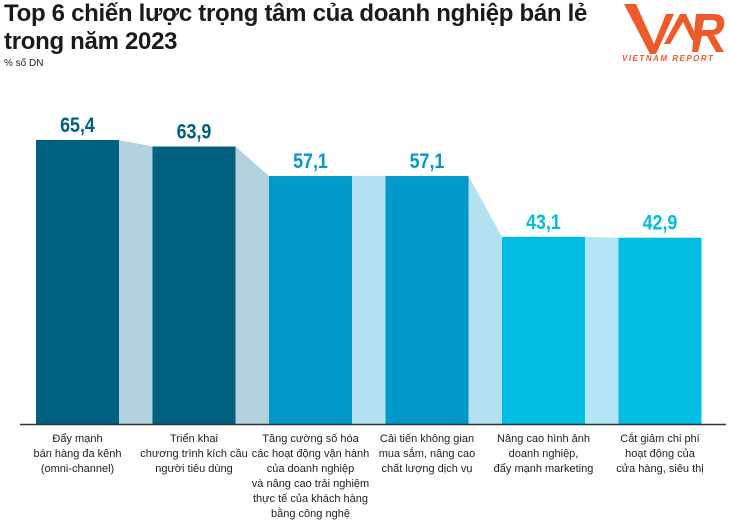  Describe the element at coordinates (24, 63) in the screenshot. I see `unit-label: % số DN` at that location.